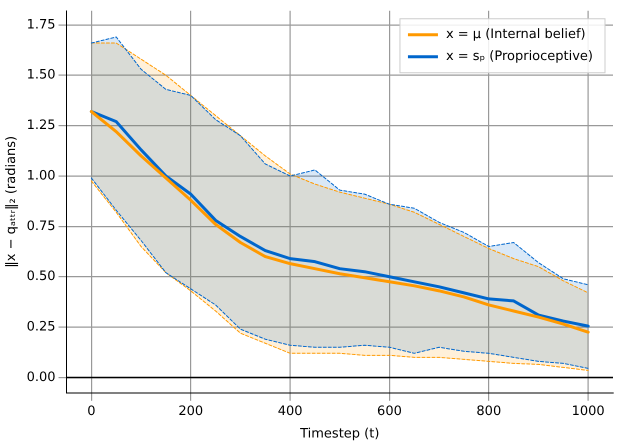  Describe the element at coordinates (339, 434) in the screenshot. I see `x-axis-title: Timestep (t)` at that location.